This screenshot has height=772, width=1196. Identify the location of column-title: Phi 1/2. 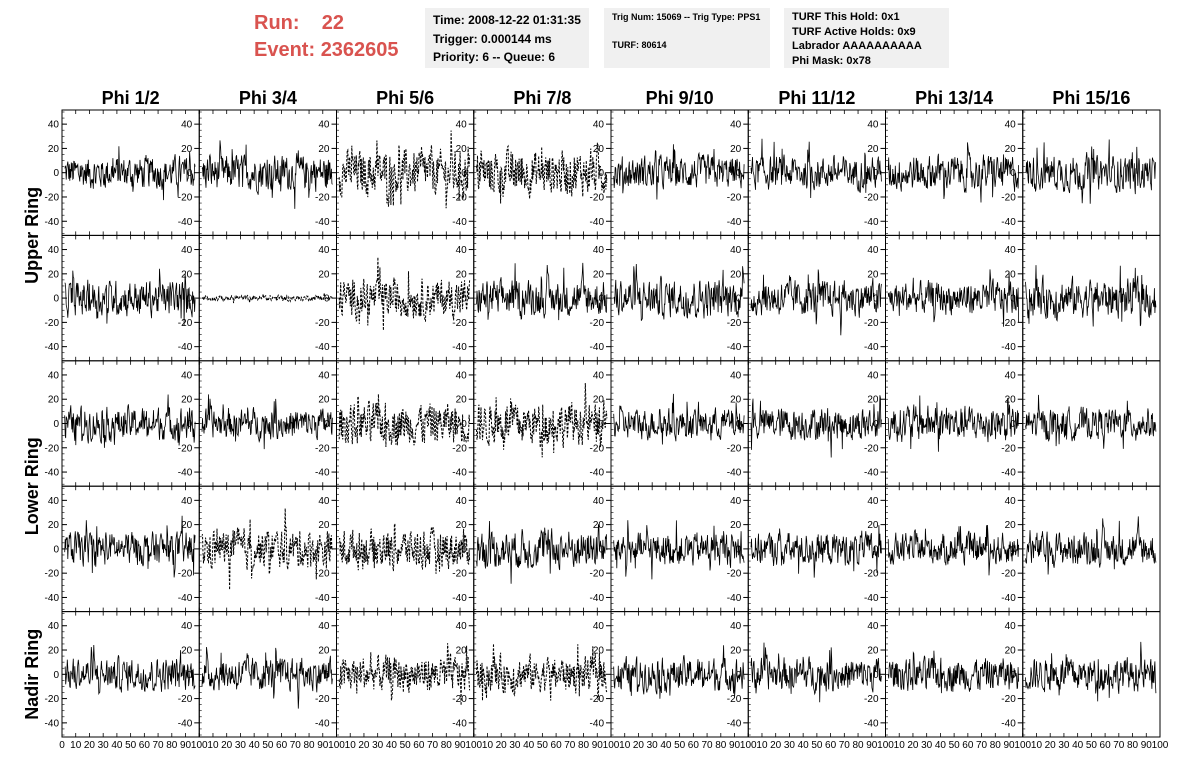
(131, 98).